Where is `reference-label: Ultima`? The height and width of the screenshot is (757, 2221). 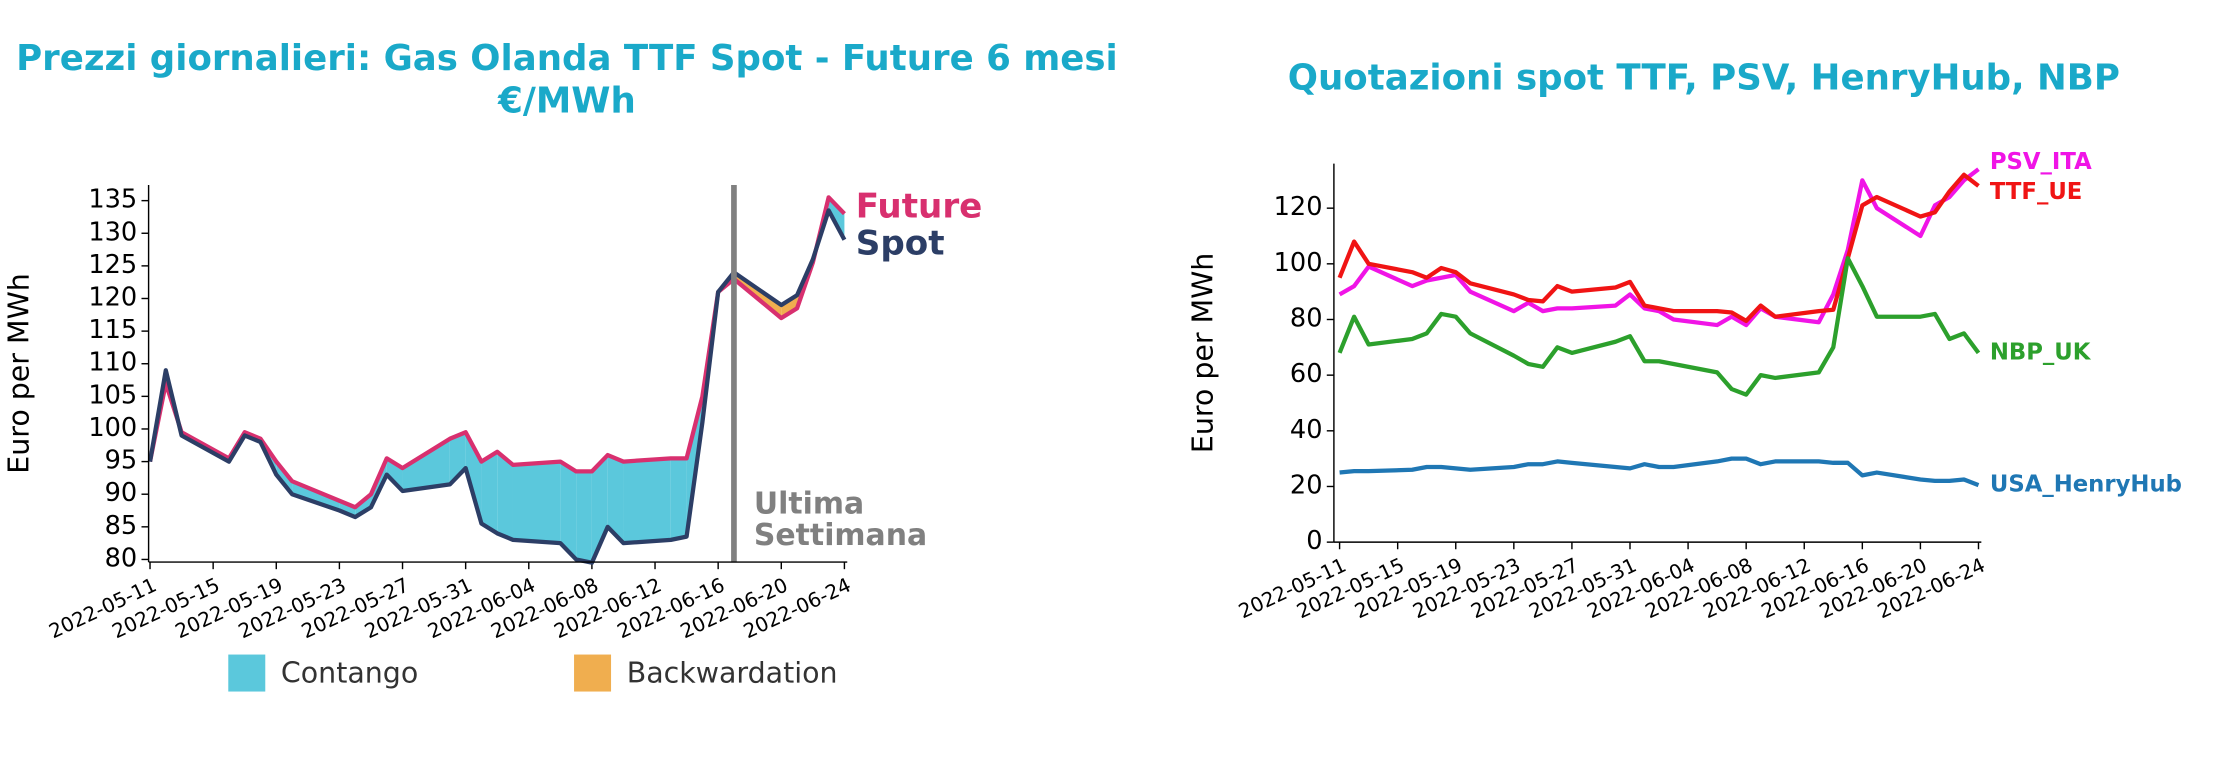 reference-label: Ultima is located at coordinates (809, 504).